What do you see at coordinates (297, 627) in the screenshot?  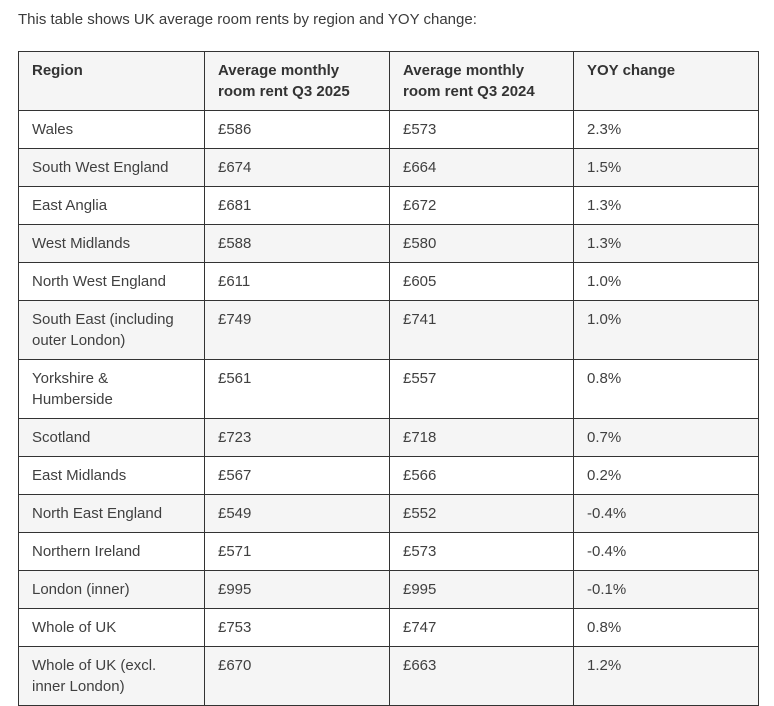 I see `rent-2025-cell: £753` at bounding box center [297, 627].